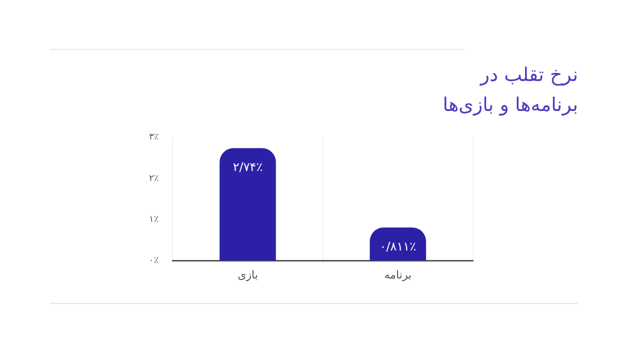 Image resolution: width=628 pixels, height=355 pixels. I want to click on chart-title: نرخ تقلب در برنامه‌ها و بازی‌ها, so click(510, 90).